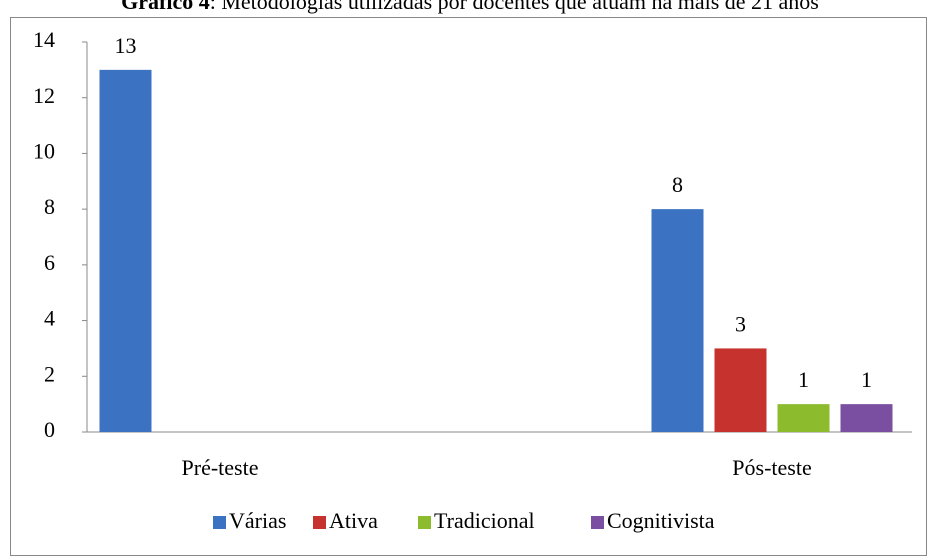 This screenshot has width=928, height=557. Describe the element at coordinates (49, 373) in the screenshot. I see `y-tick-label: 2` at that location.